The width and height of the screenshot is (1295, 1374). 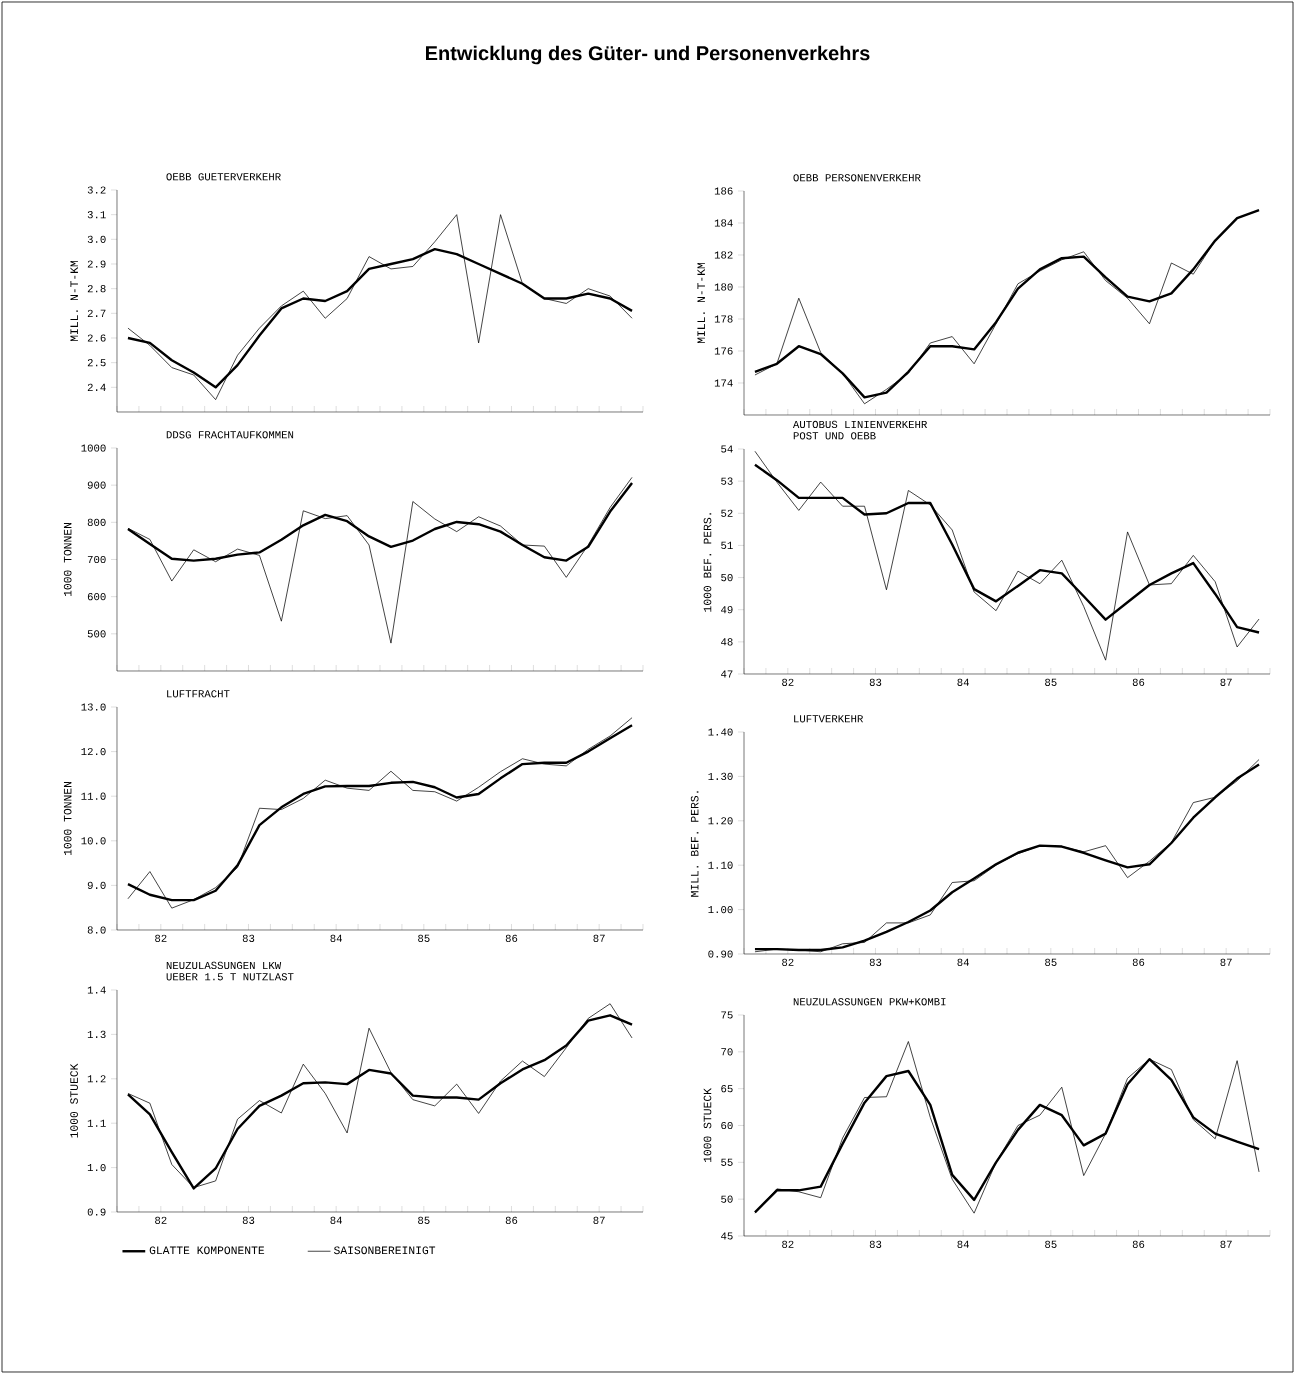 What do you see at coordinates (224, 965) in the screenshot?
I see `chart-title: NEUZULASSUNGEN LKW` at bounding box center [224, 965].